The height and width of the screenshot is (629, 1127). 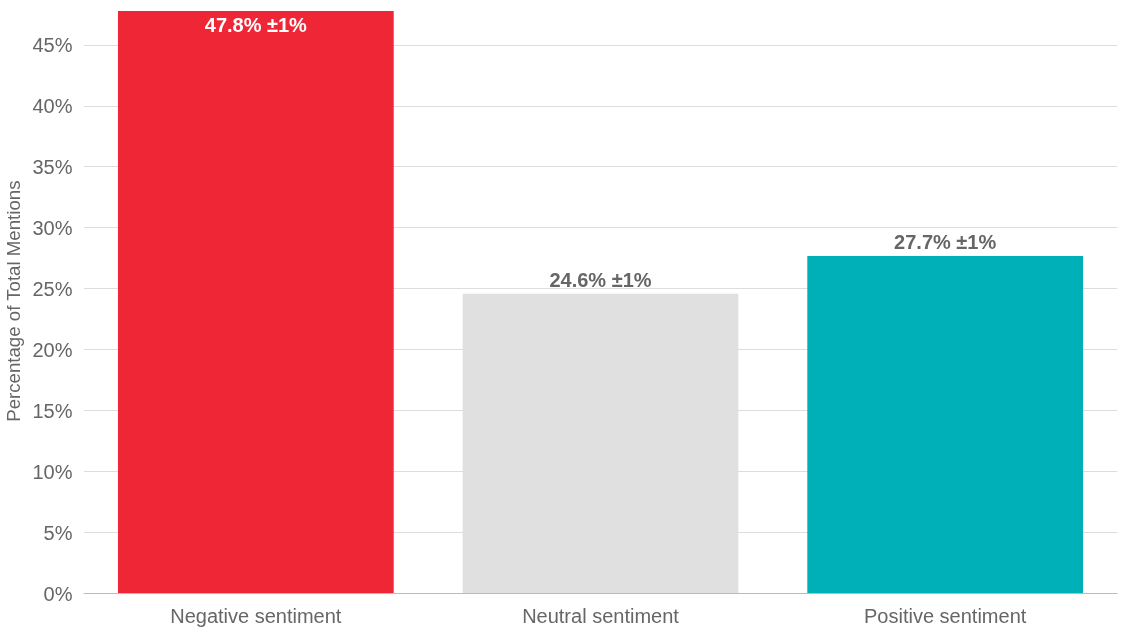 What do you see at coordinates (52, 288) in the screenshot?
I see `y-tick-label: 25%` at bounding box center [52, 288].